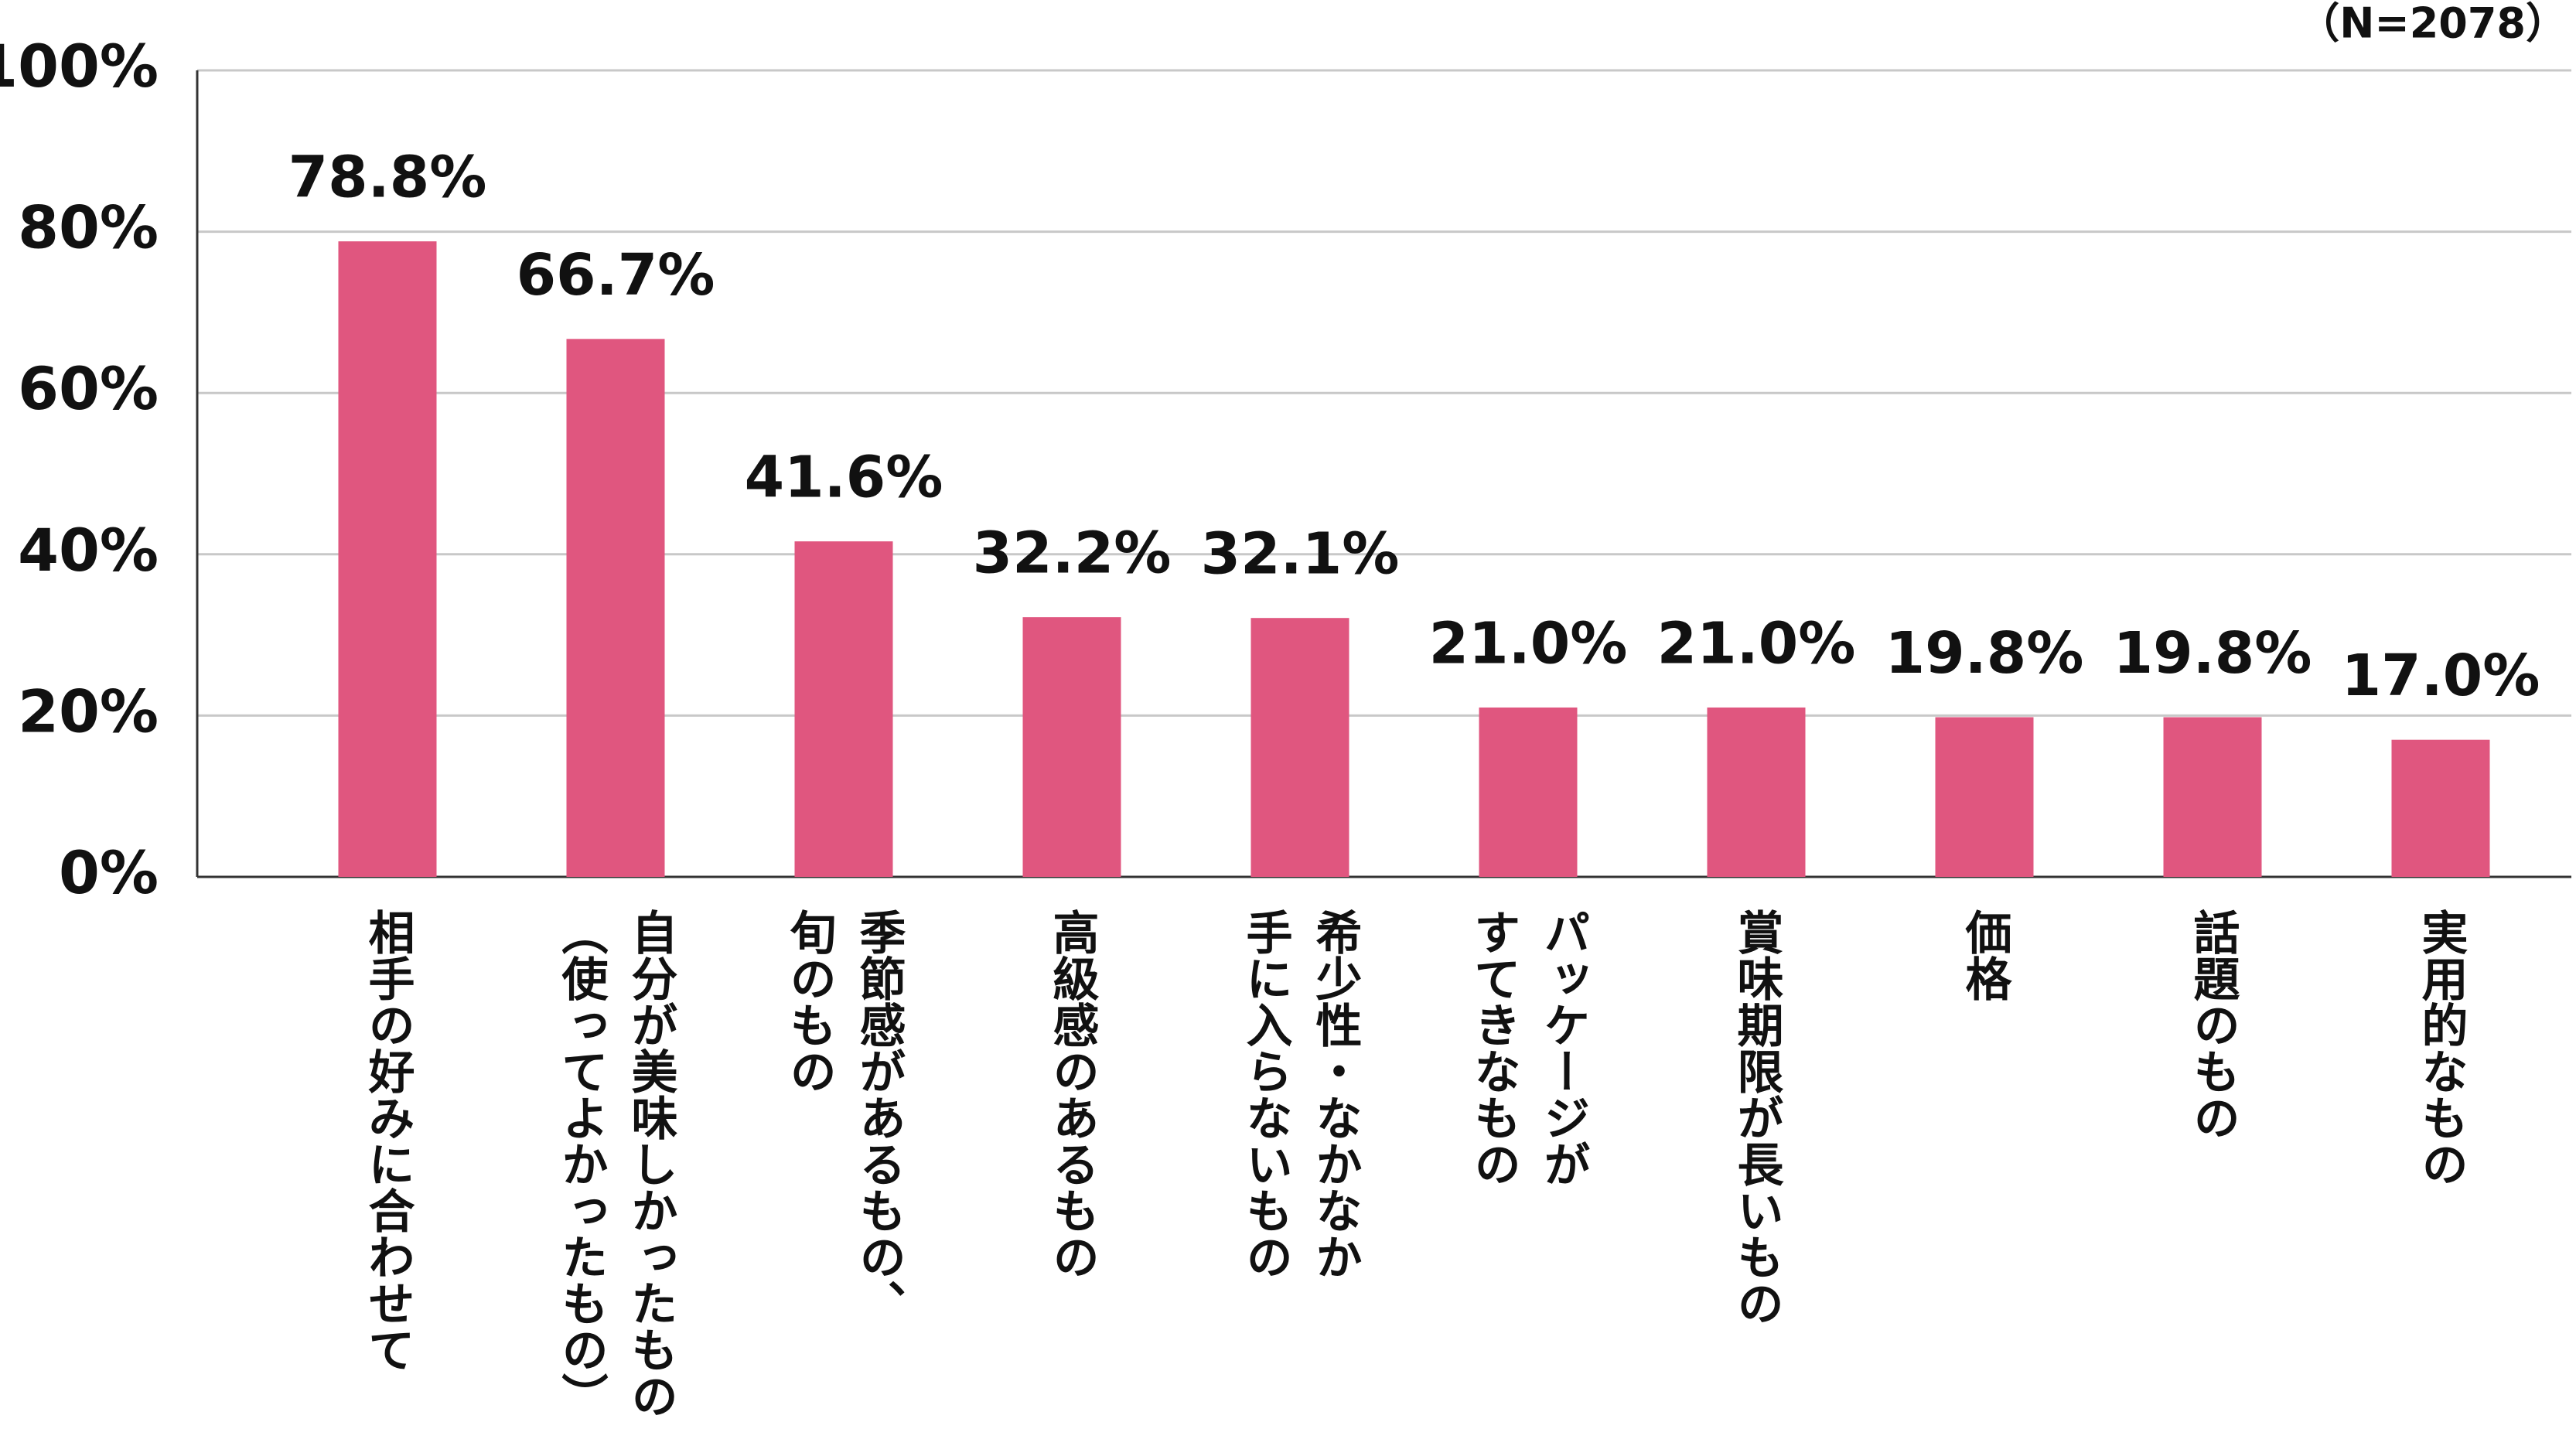 The height and width of the screenshot is (1446, 2576). Describe the element at coordinates (1300, 1095) in the screenshot. I see `x-tick-label: 希少性・なかなか 手に入らないもの` at that location.